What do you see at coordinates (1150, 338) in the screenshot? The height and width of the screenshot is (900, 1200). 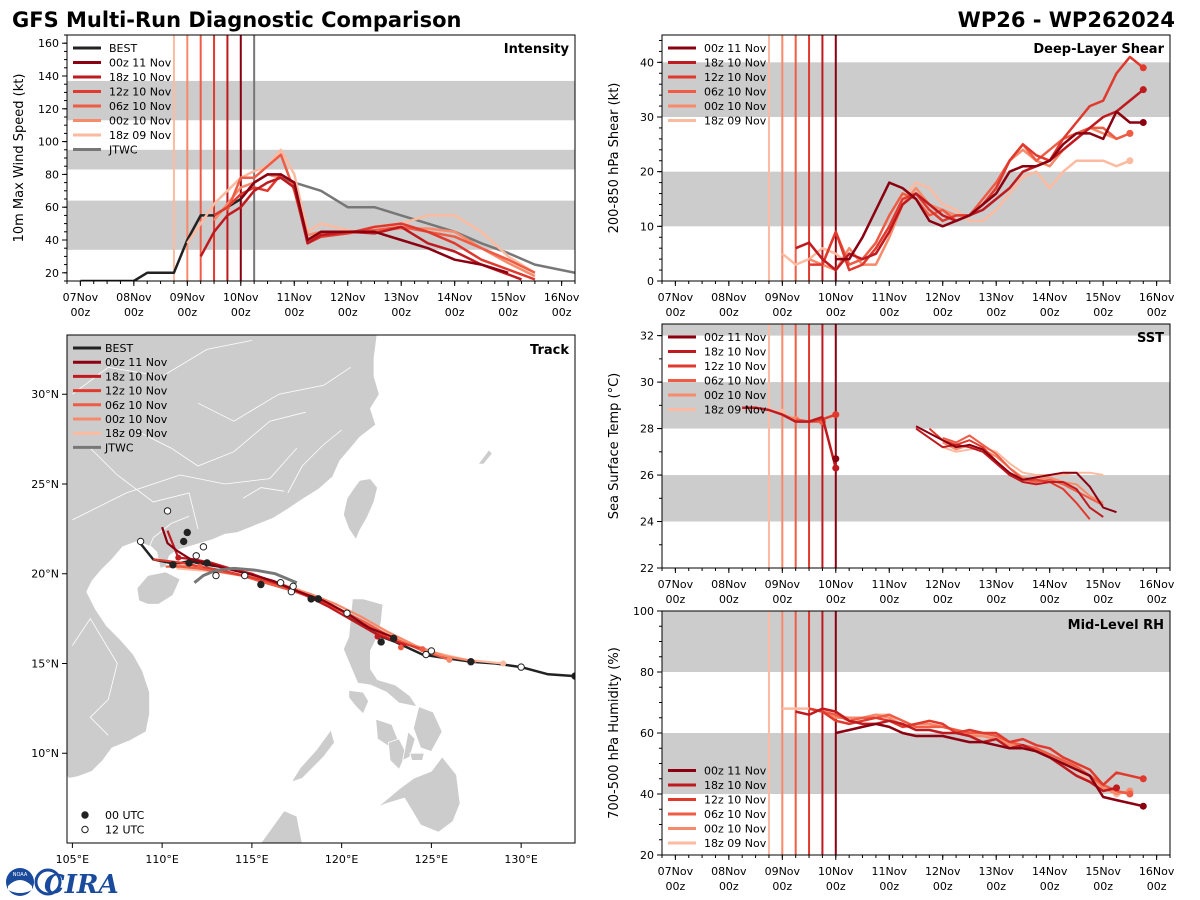 I see `sst-title: SST` at bounding box center [1150, 338].